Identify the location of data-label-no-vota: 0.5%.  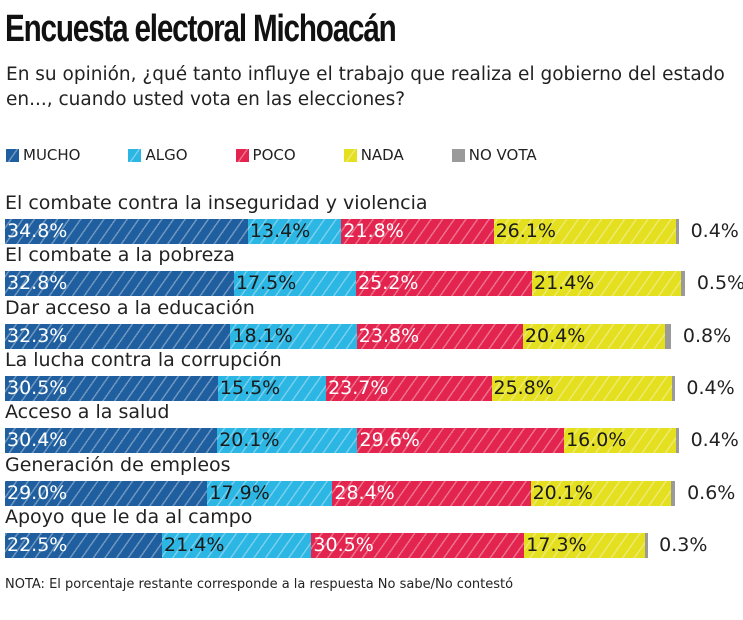
(719, 283).